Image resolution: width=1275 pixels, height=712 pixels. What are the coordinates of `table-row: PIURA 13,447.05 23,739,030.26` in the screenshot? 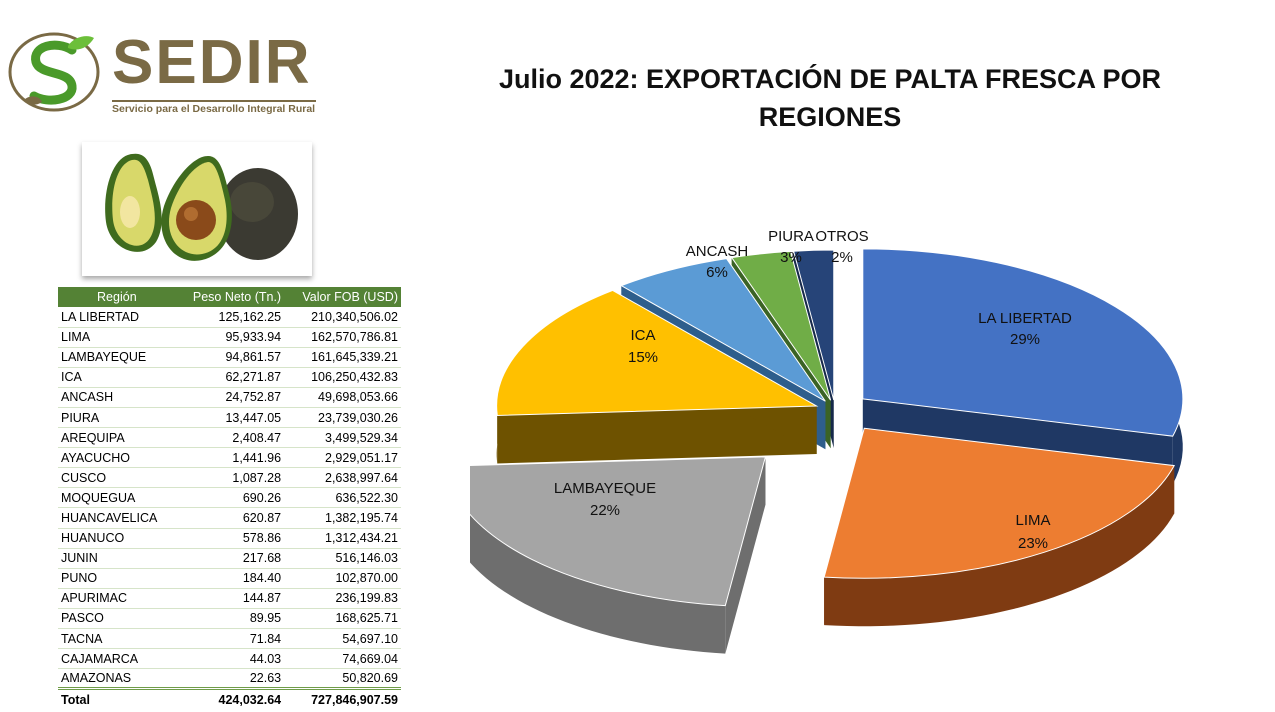 It's located at (229, 418).